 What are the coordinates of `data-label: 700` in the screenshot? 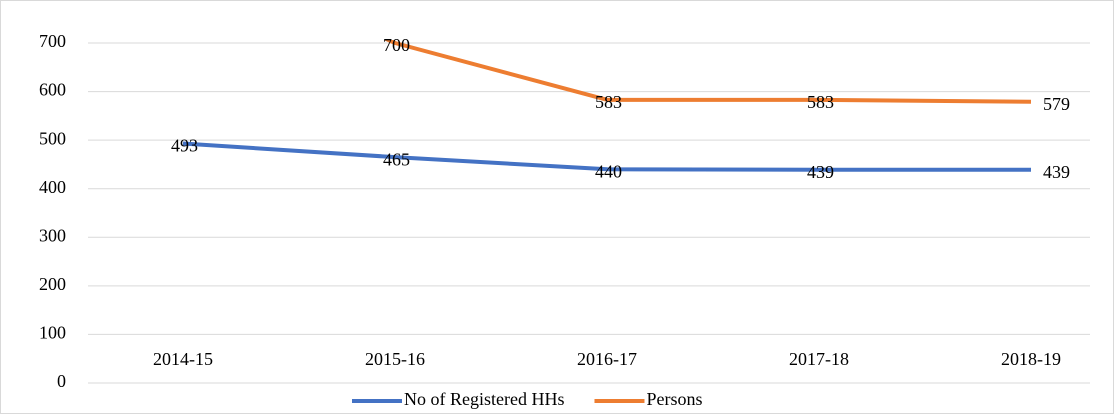 It's located at (396, 45).